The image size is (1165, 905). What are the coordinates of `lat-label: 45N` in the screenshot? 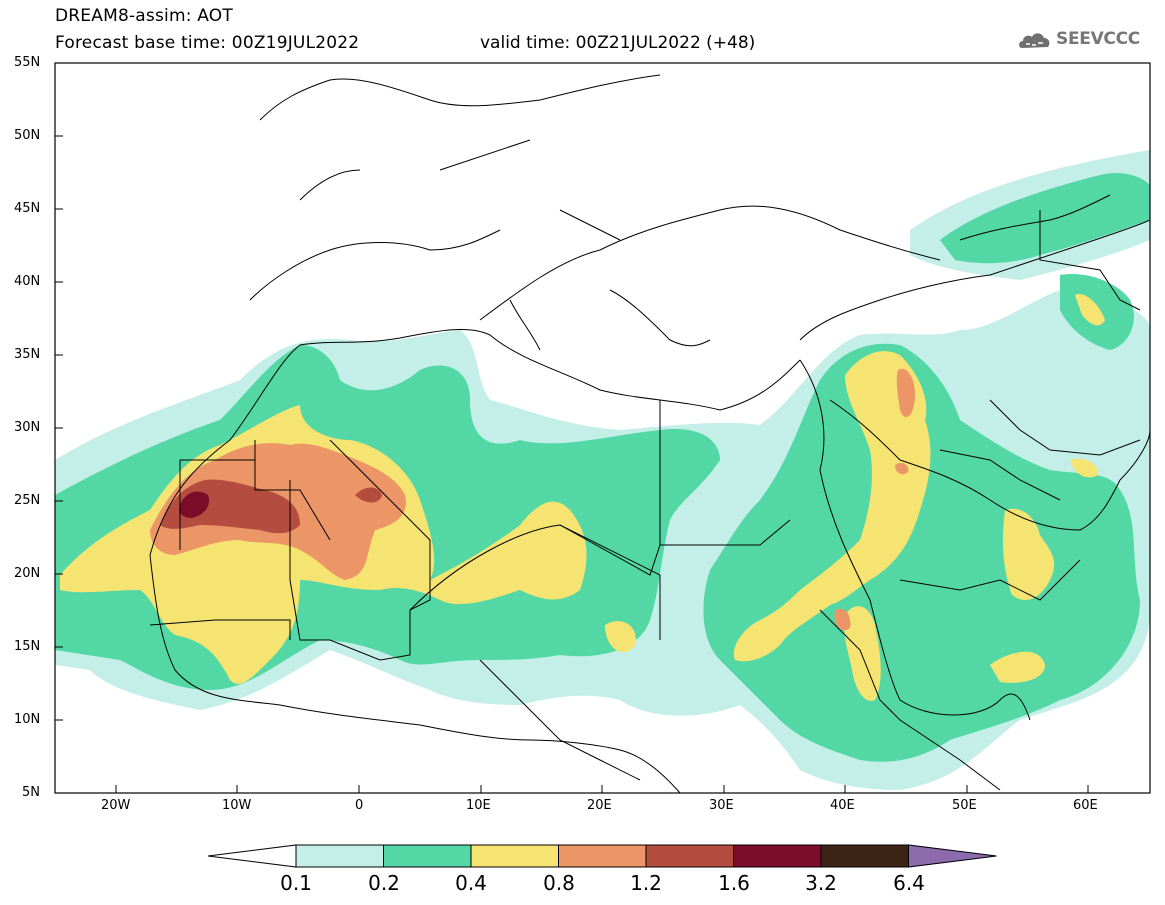 It's located at (27, 208).